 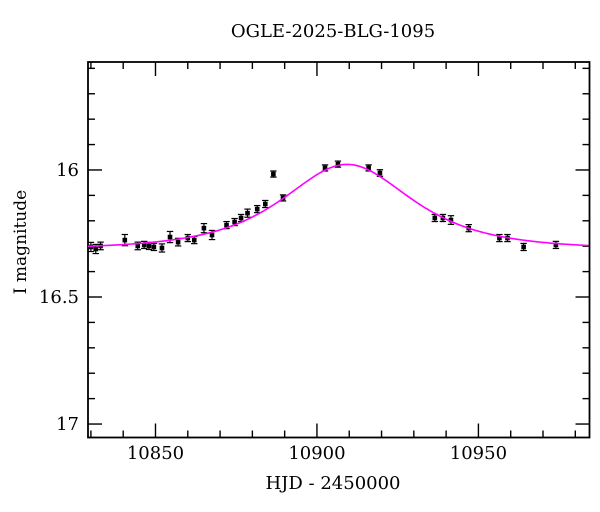 What do you see at coordinates (59, 297) in the screenshot?
I see `y-tick-label: 16.5` at bounding box center [59, 297].